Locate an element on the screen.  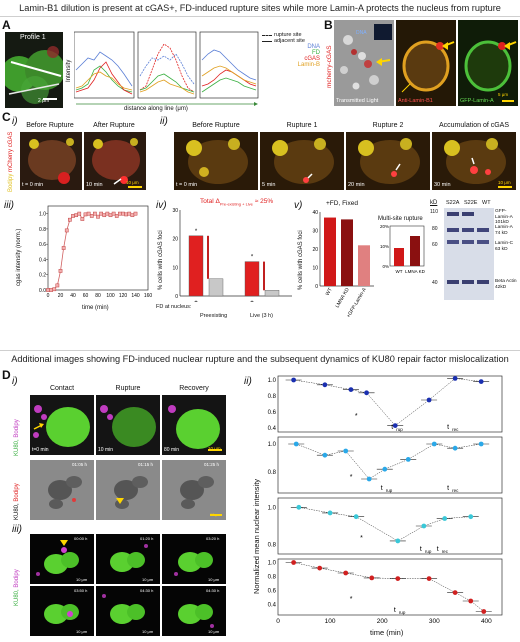
t-rec-subscript: rec is located at coordinates (455, 429).